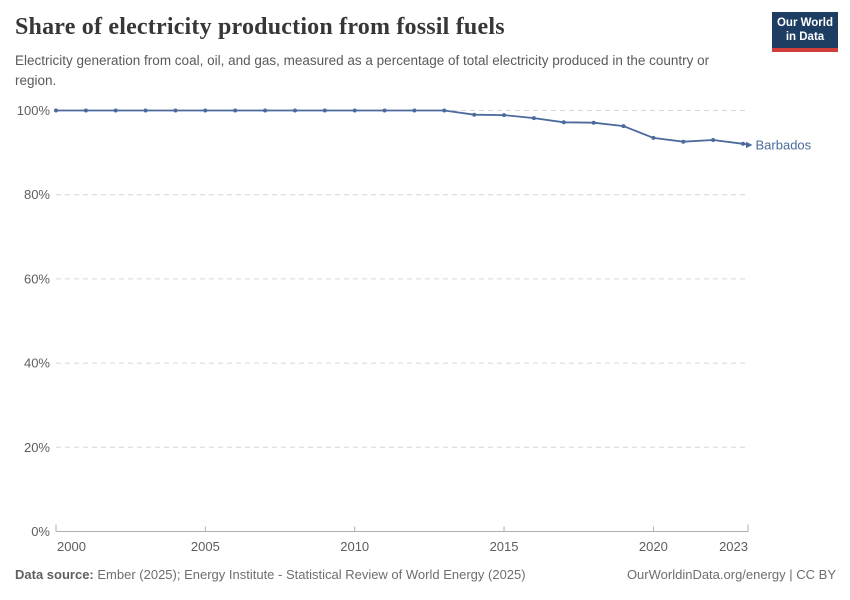 Image resolution: width=850 pixels, height=600 pixels. I want to click on data-line, so click(400, 127).